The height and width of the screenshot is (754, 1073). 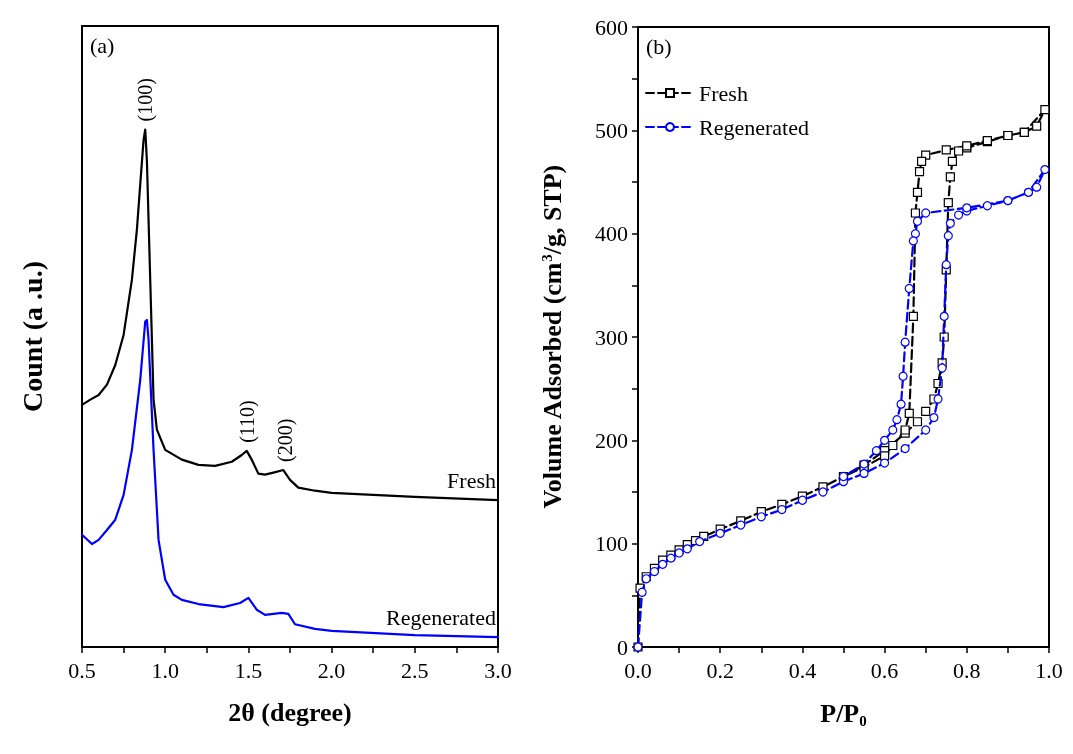 What do you see at coordinates (611, 27) in the screenshot?
I see `y-tick-label: 600` at bounding box center [611, 27].